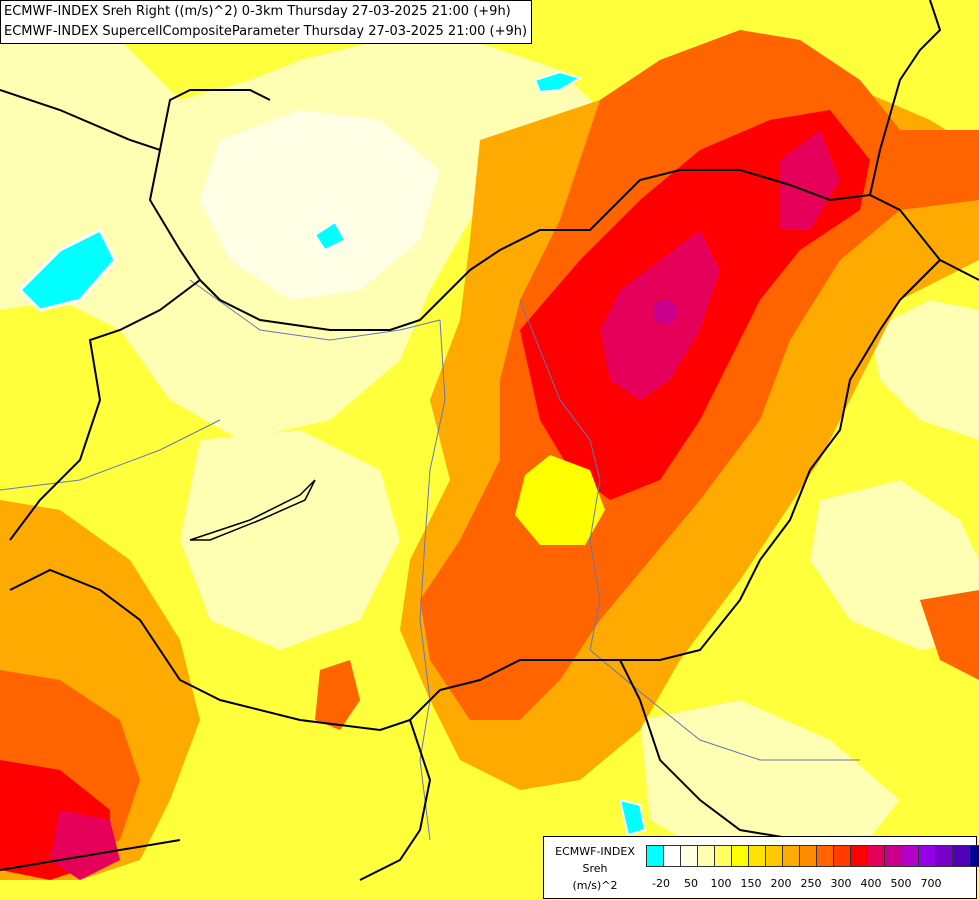 This screenshot has width=979, height=900. Describe the element at coordinates (595, 868) in the screenshot. I see `legend-title-line-2: Sreh` at that location.